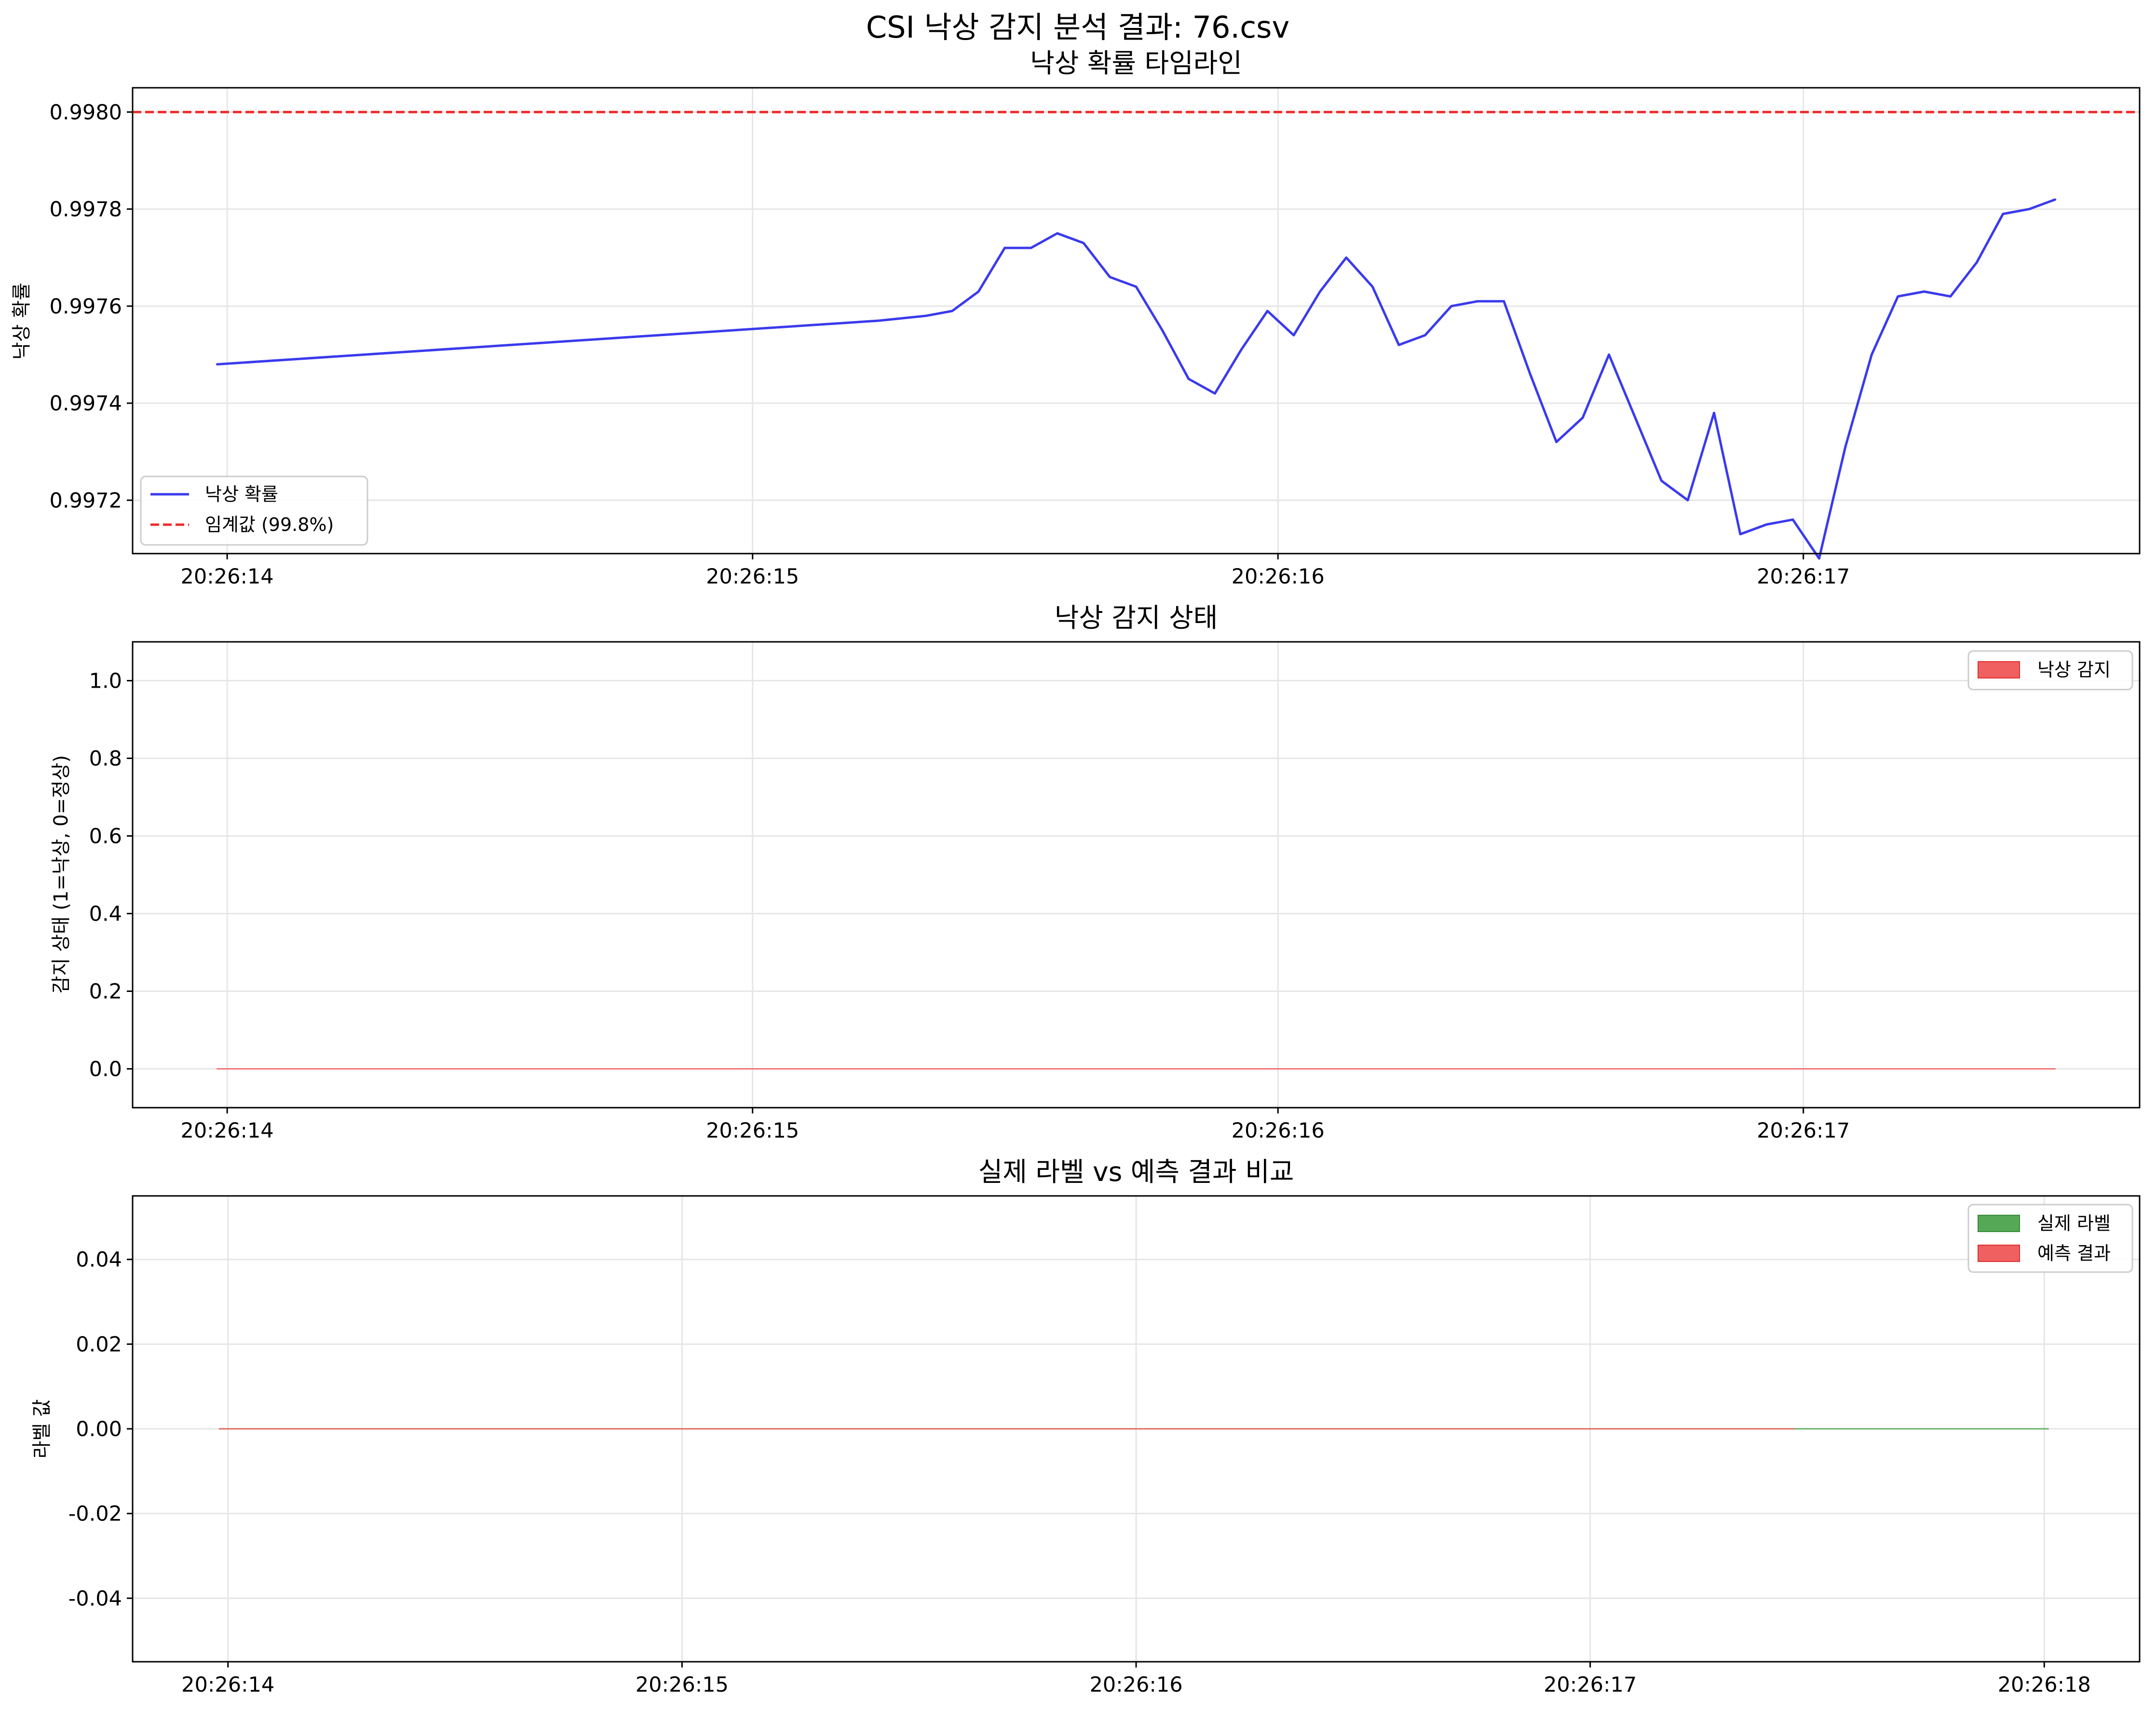 This screenshot has height=1709, width=2156. Describe the element at coordinates (86, 307) in the screenshot. I see `y-tick-label: 0.9976` at that location.